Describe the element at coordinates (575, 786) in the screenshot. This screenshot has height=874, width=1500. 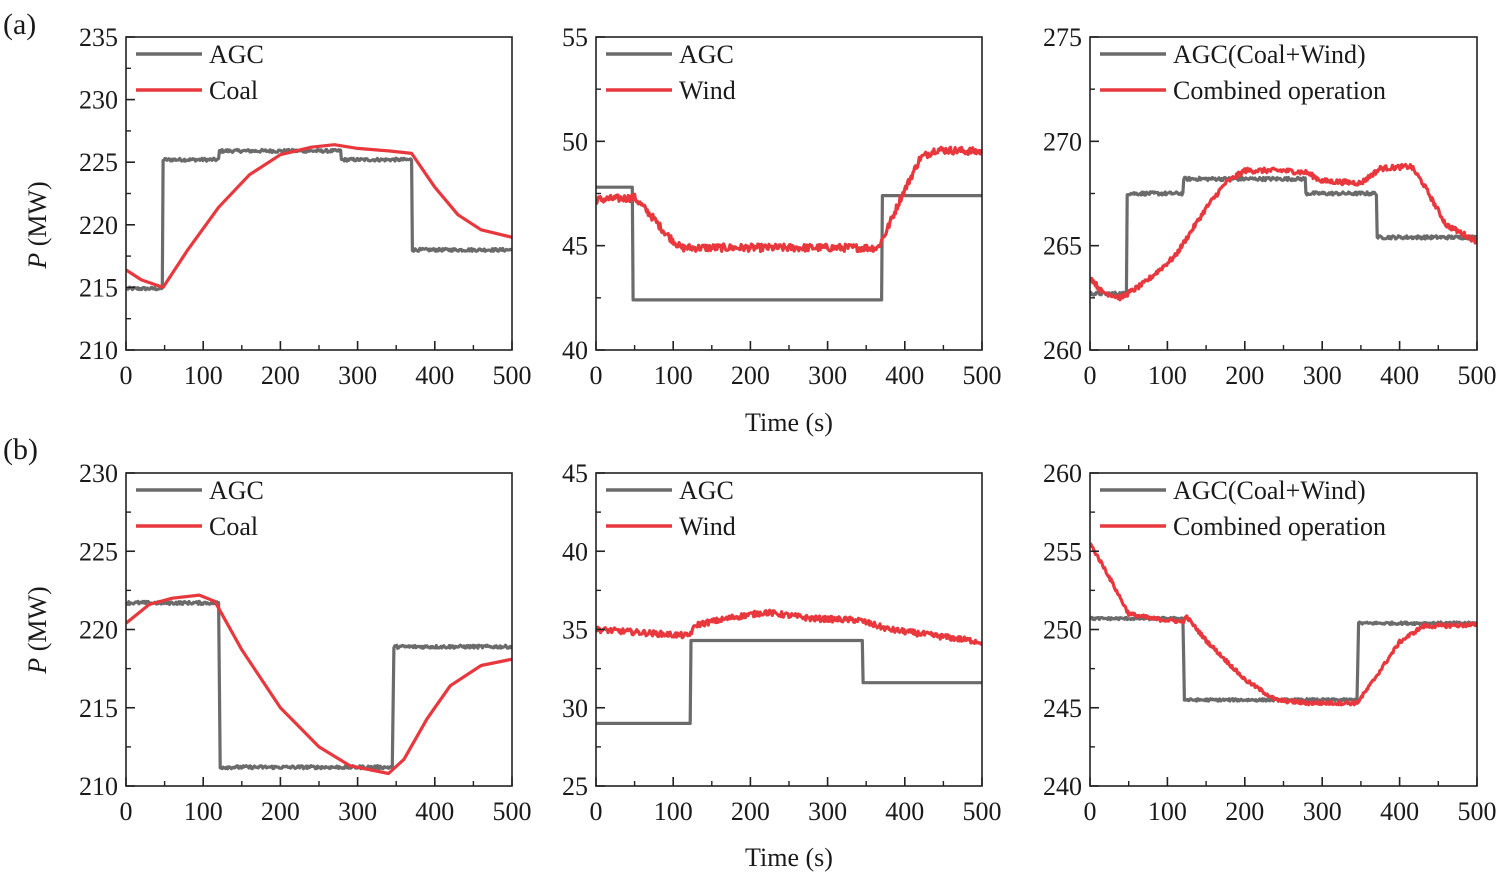
I see `y-tick-label: 25` at that location.